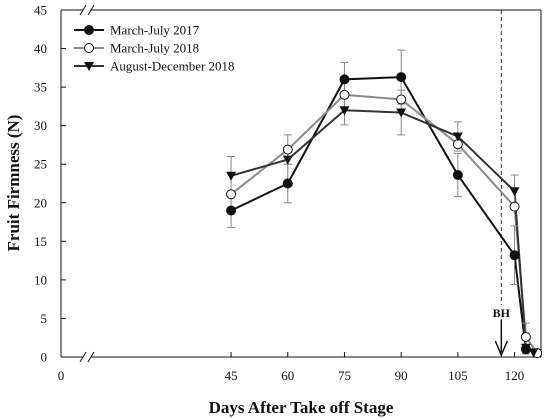 This screenshot has width=550, height=419. I want to click on y-tick-label: 5, so click(44, 318).